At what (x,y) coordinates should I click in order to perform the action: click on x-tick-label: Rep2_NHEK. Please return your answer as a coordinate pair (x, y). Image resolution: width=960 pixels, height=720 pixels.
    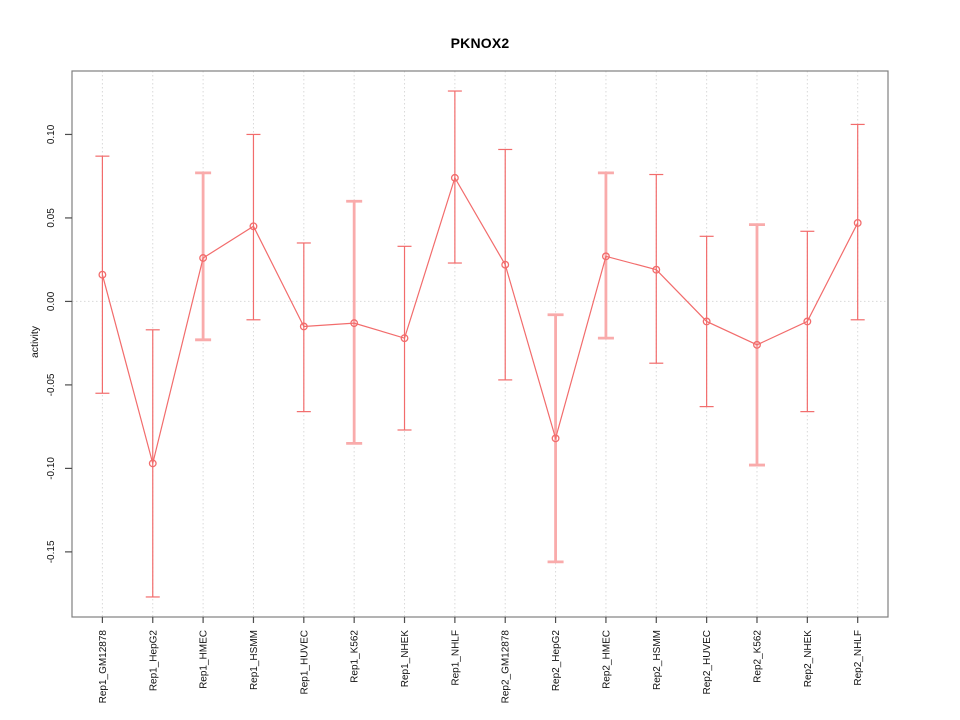
    Looking at the image, I should click on (808, 659).